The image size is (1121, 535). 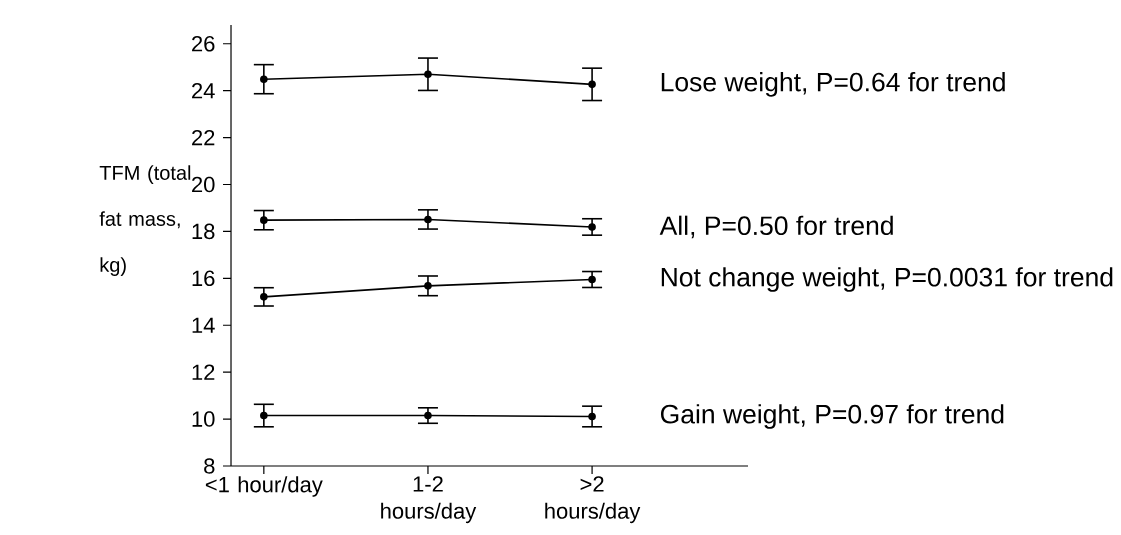 I want to click on y-tick-label: 8, so click(x=209, y=466).